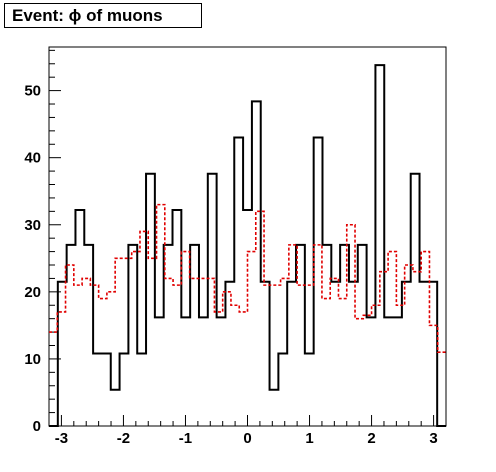 The image size is (496, 472). I want to click on x-tick-label: -3, so click(61, 438).